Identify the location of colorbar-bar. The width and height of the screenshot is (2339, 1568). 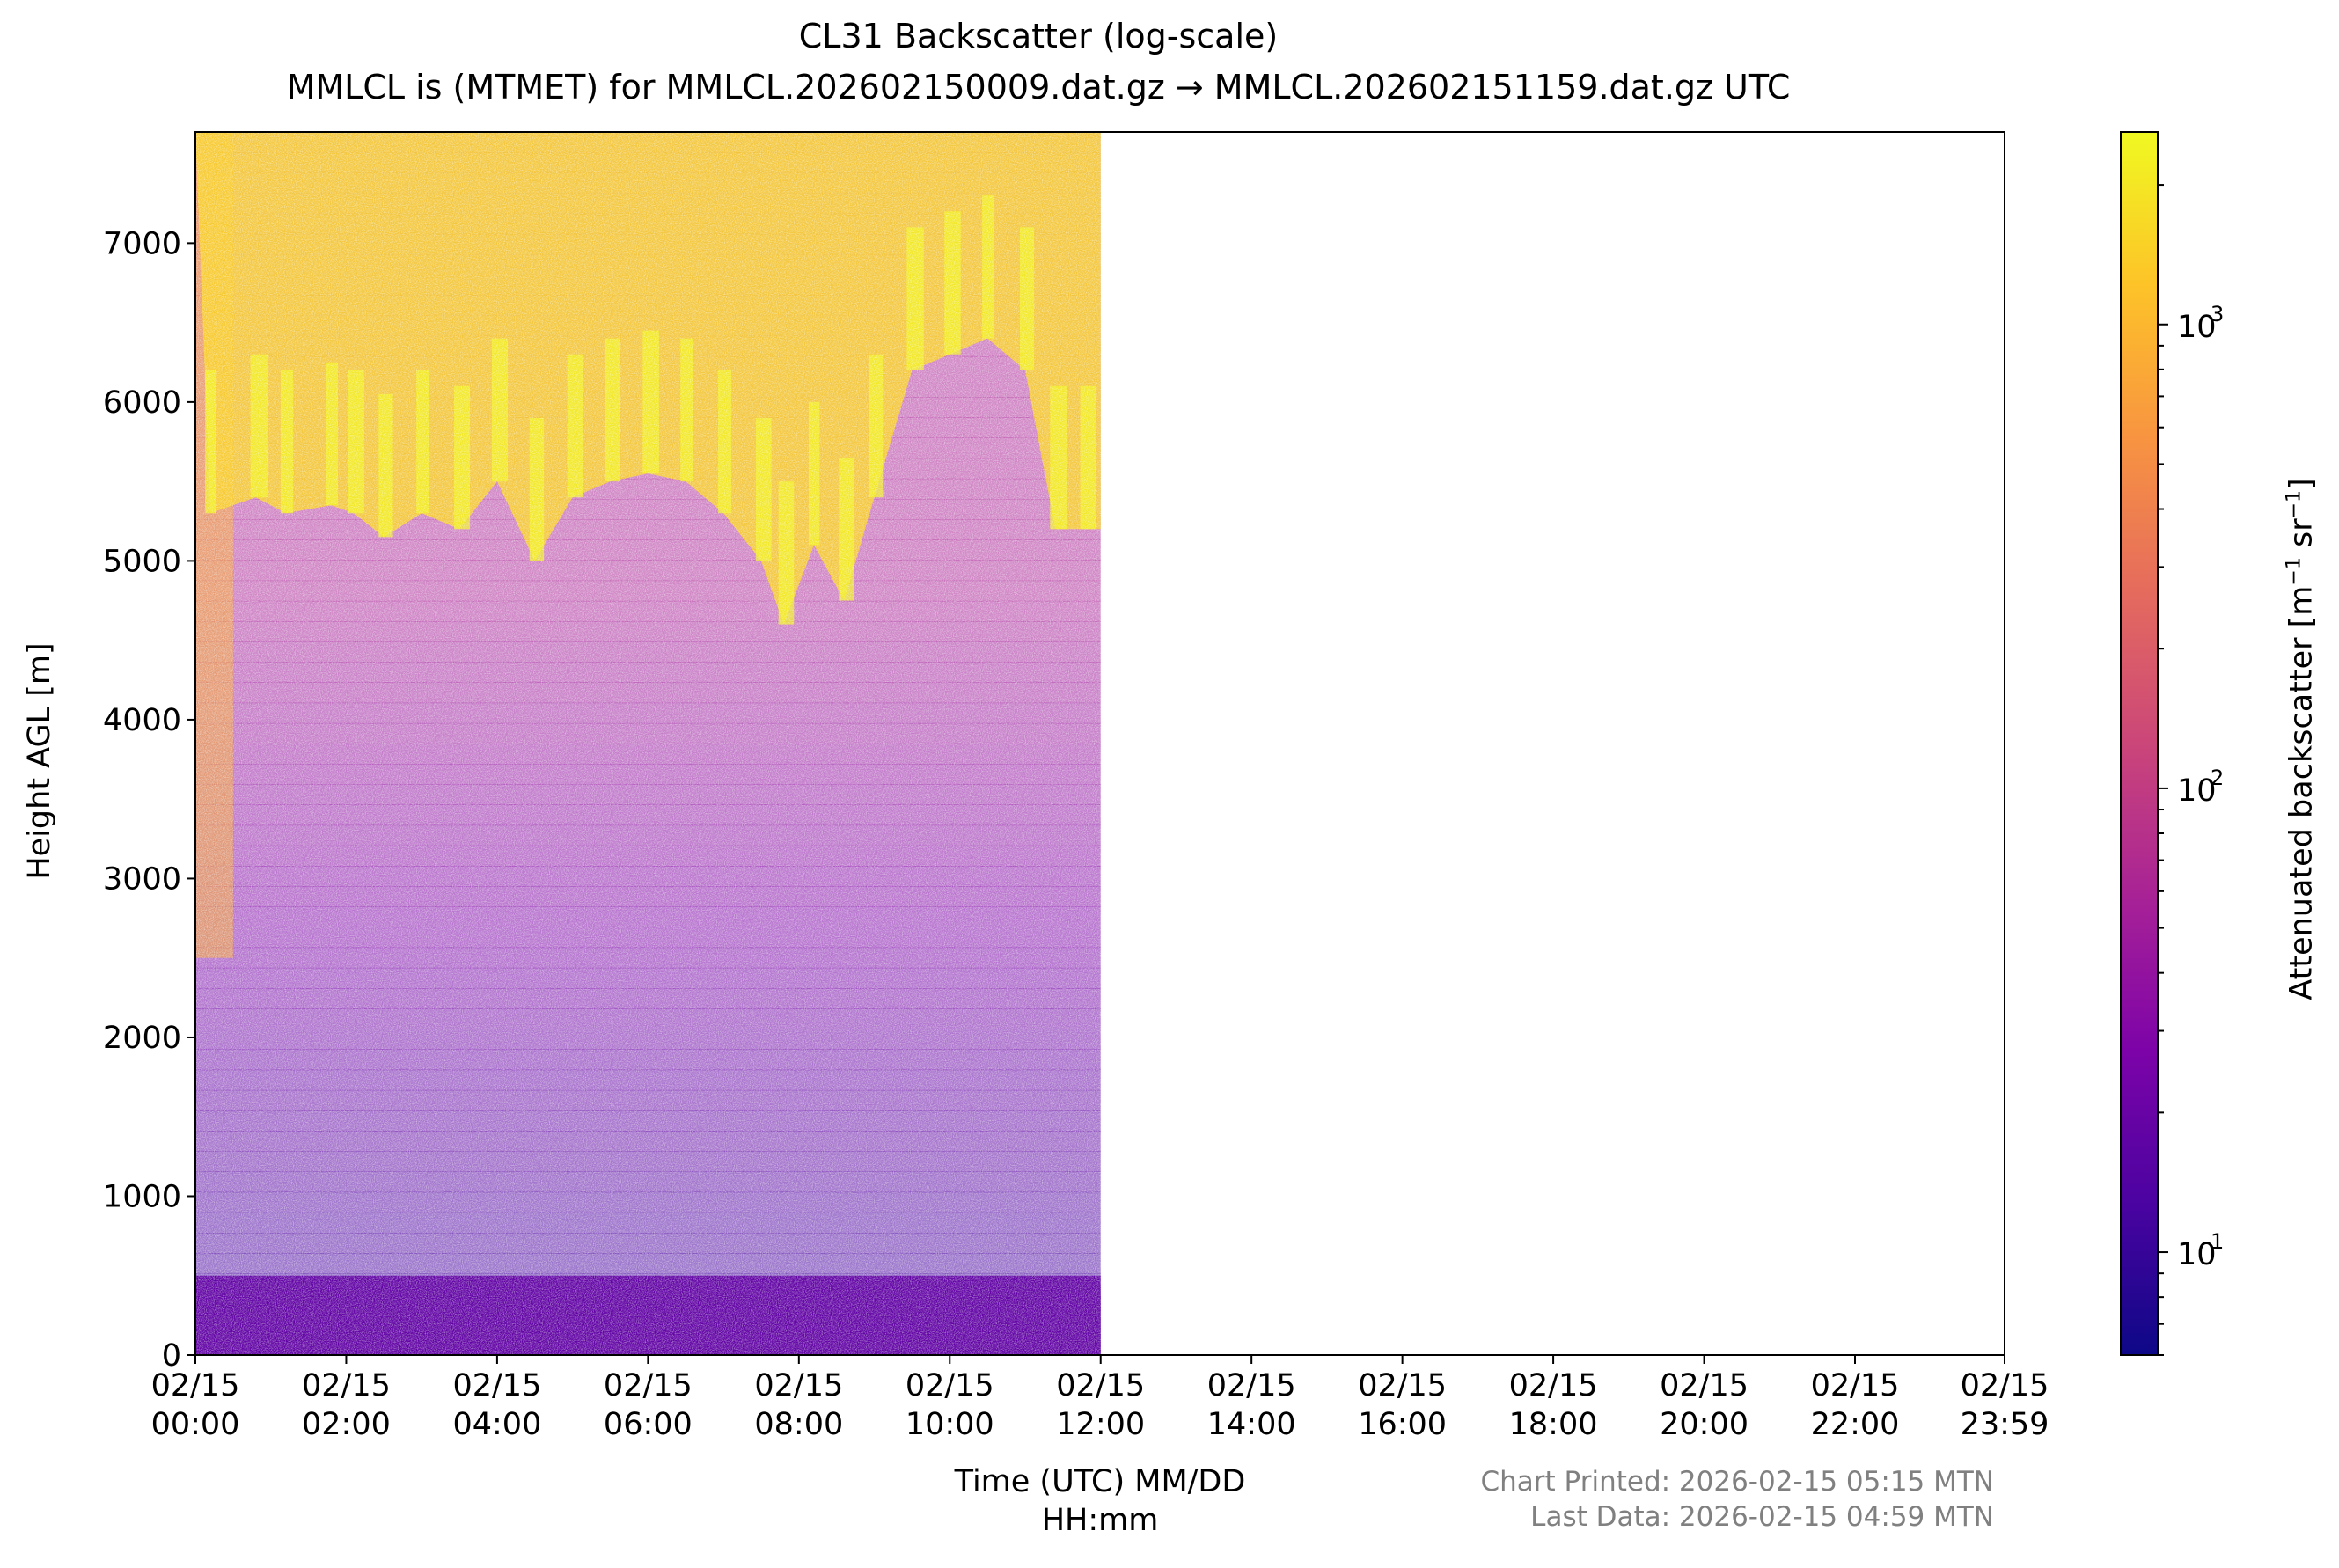
(2139, 743).